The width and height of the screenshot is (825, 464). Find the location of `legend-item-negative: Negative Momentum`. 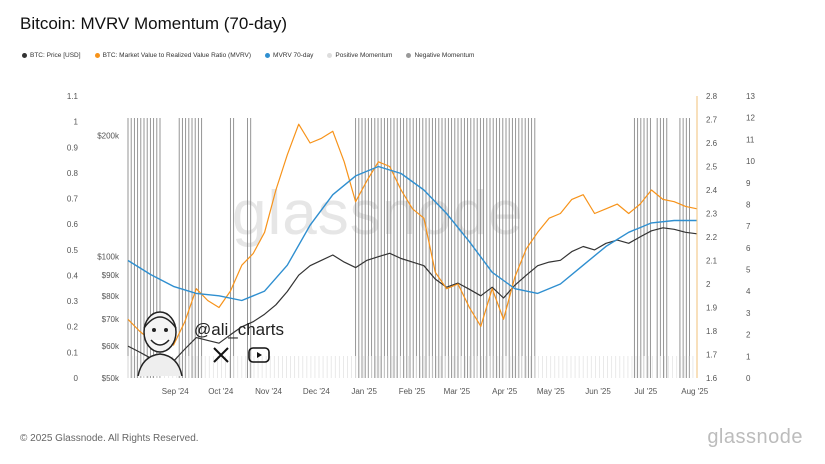

legend-item-negative: Negative Momentum is located at coordinates (440, 55).